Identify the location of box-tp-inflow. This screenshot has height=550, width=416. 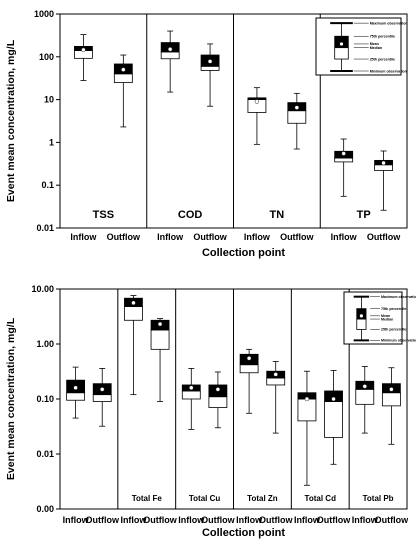
(344, 167).